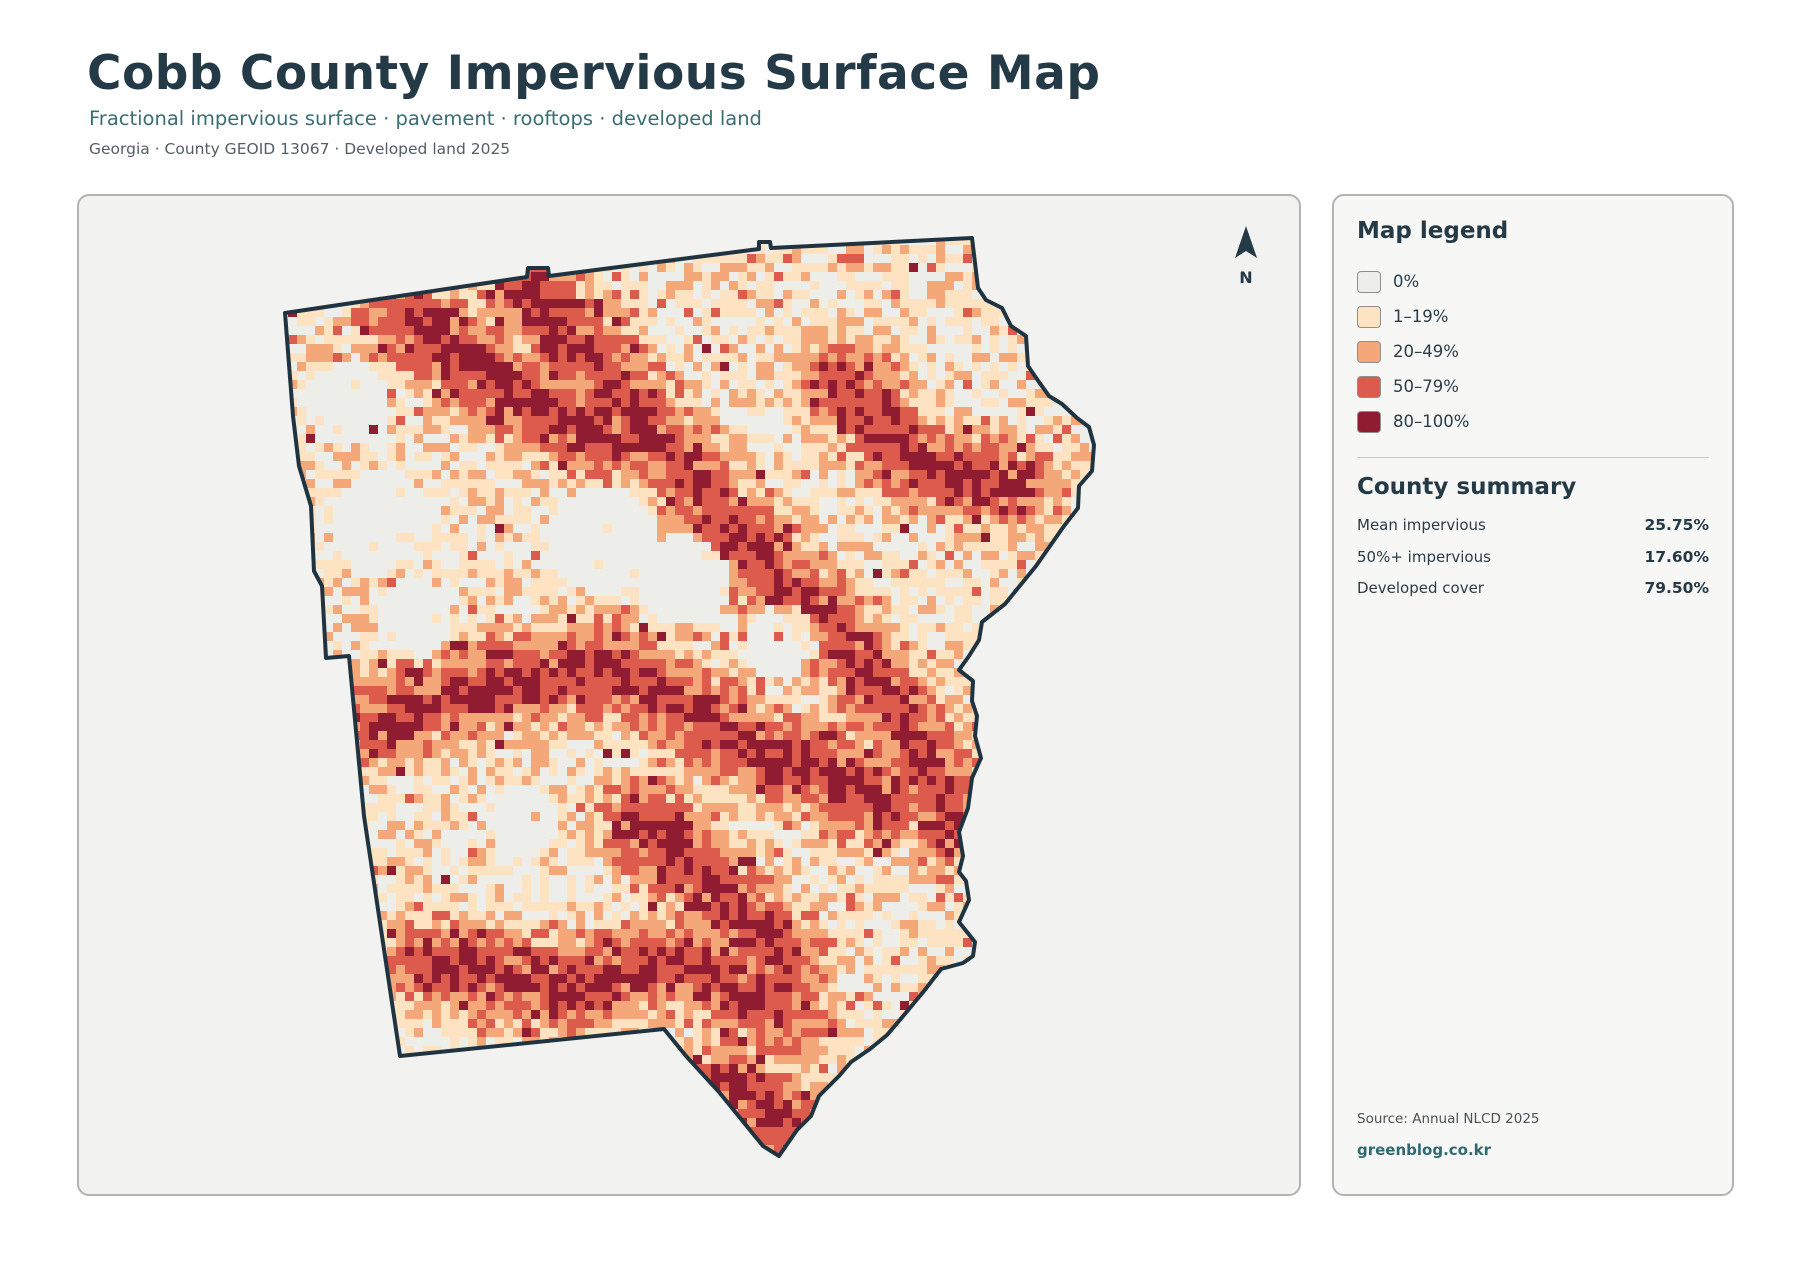 Image resolution: width=1800 pixels, height=1273 pixels. Describe the element at coordinates (1467, 487) in the screenshot. I see `summary-title: County summary` at that location.